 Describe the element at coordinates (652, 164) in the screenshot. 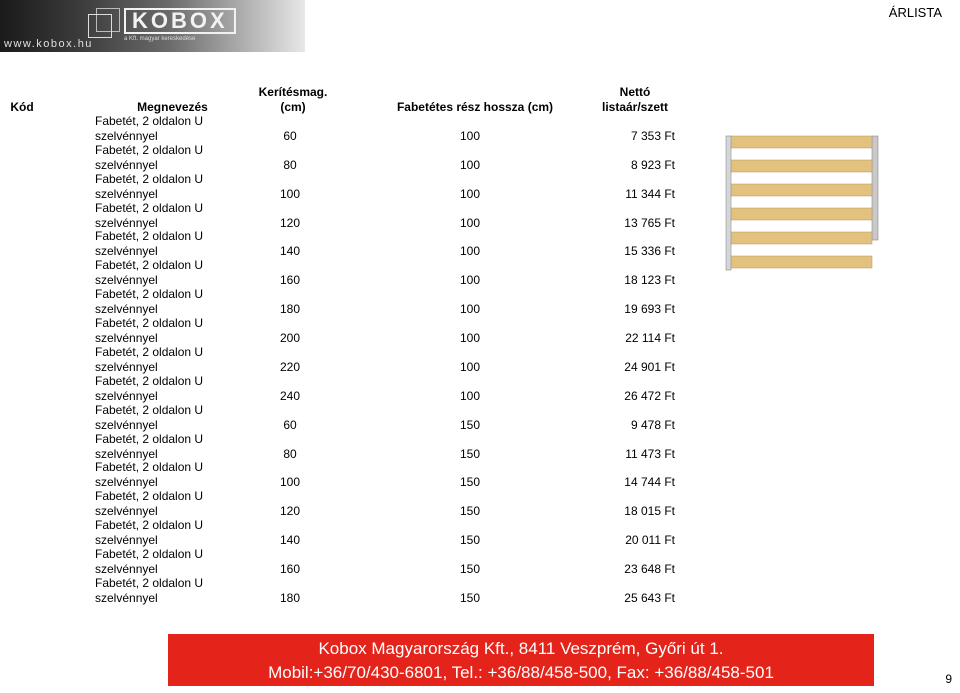

I see `net-price-cell: 8 923 Ft` at that location.